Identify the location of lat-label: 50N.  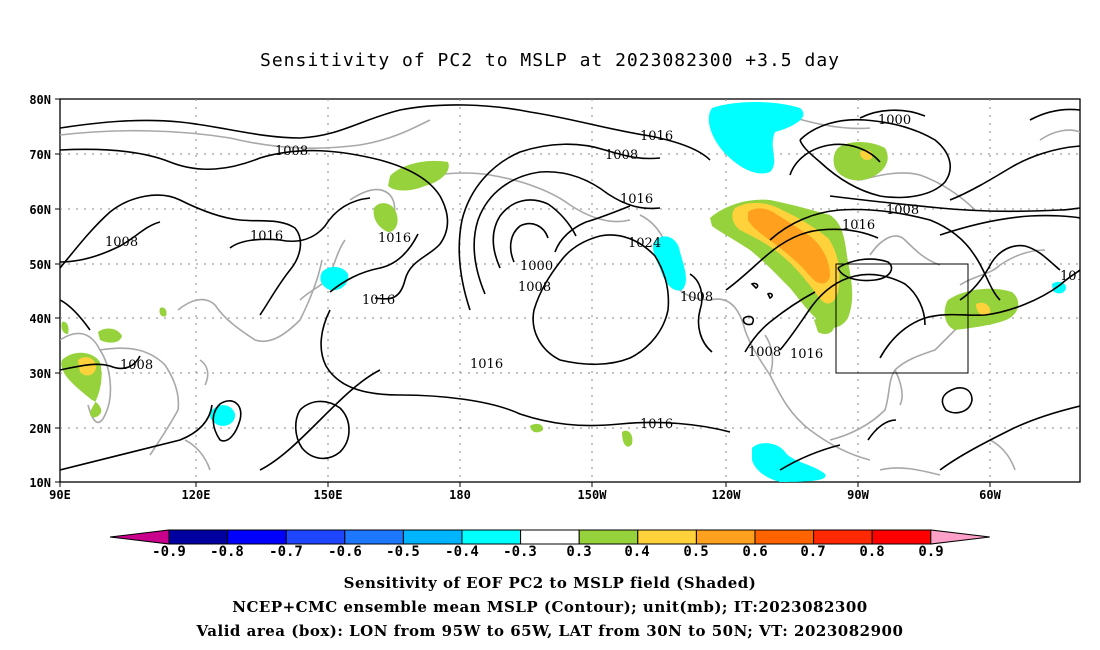
(40, 265).